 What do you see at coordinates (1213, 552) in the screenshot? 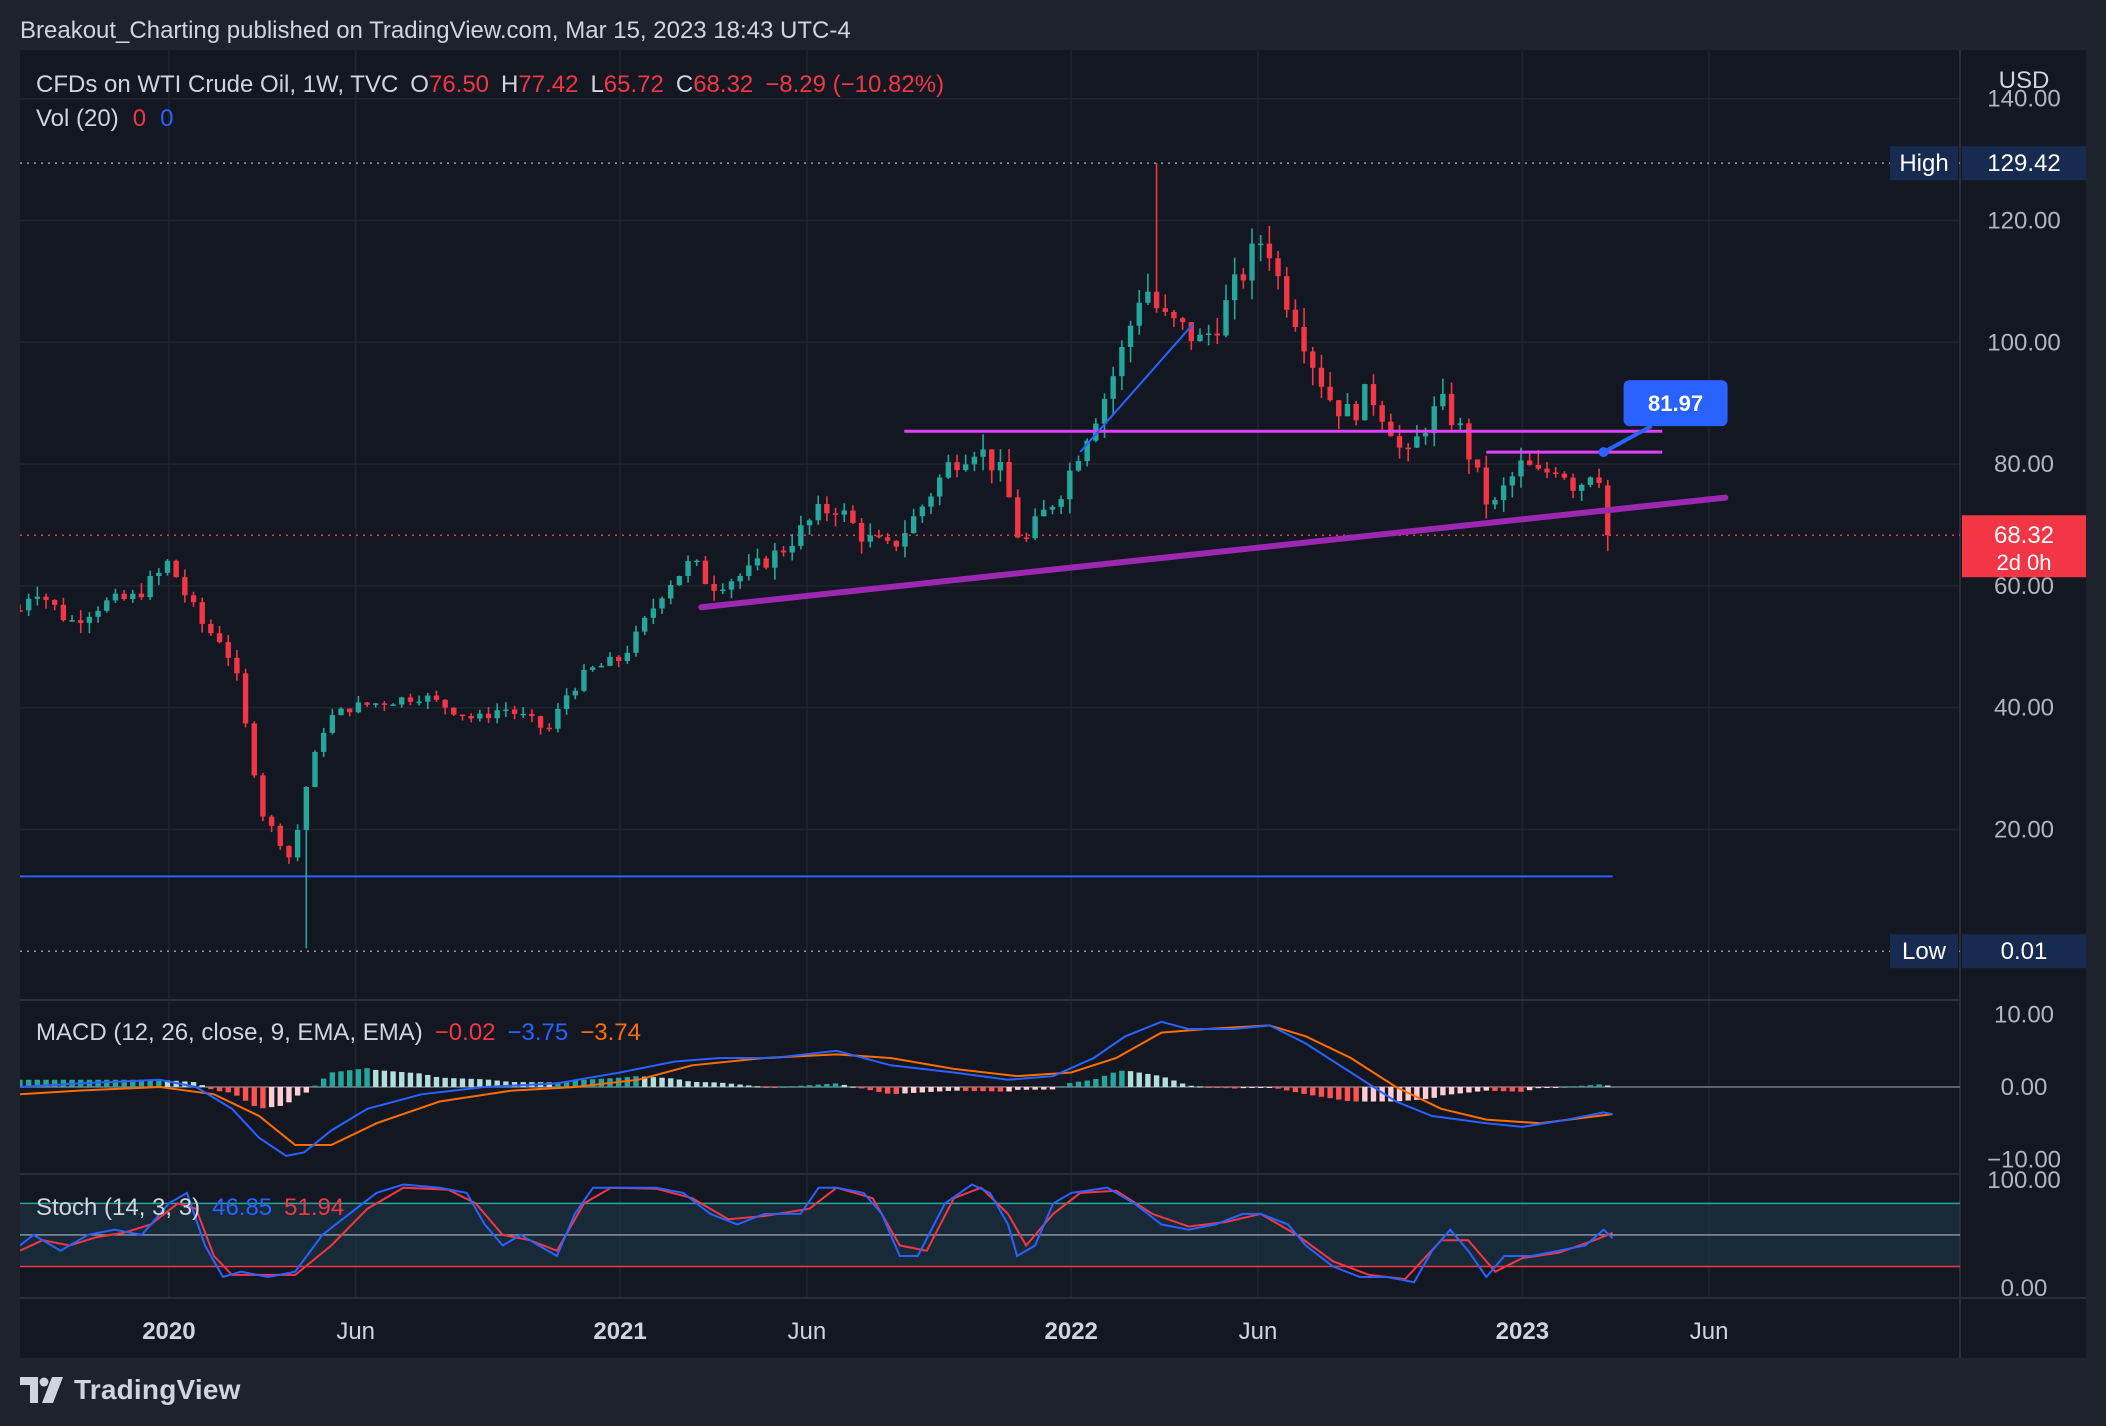
I see `ascending-trendline` at bounding box center [1213, 552].